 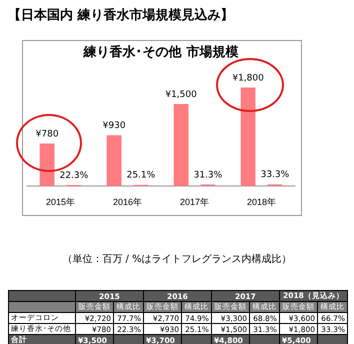 What do you see at coordinates (114, 126) in the screenshot?
I see `data-label: ¥930` at bounding box center [114, 126].